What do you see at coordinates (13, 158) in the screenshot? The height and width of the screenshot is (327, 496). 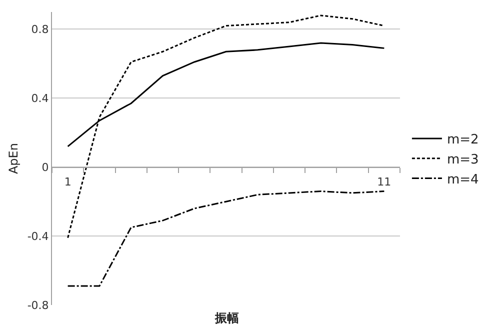 I see `y-axis-title: ApEn` at bounding box center [13, 158].